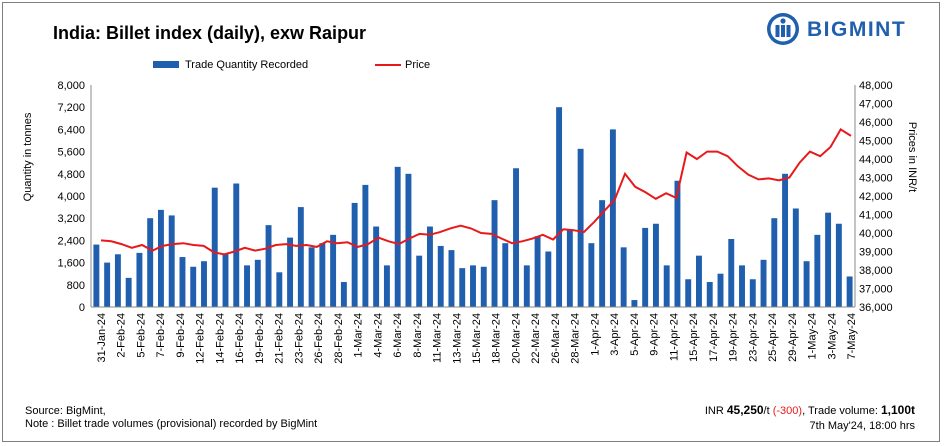 This screenshot has height=446, width=944. I want to click on x-tick-label: 5-Feb-24, so click(142, 335).